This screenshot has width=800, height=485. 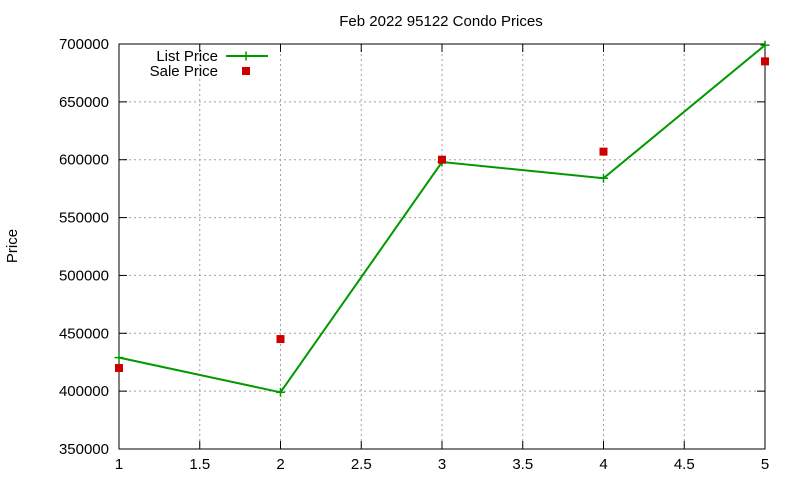 I want to click on y-tick-label: 650000, so click(x=84, y=102).